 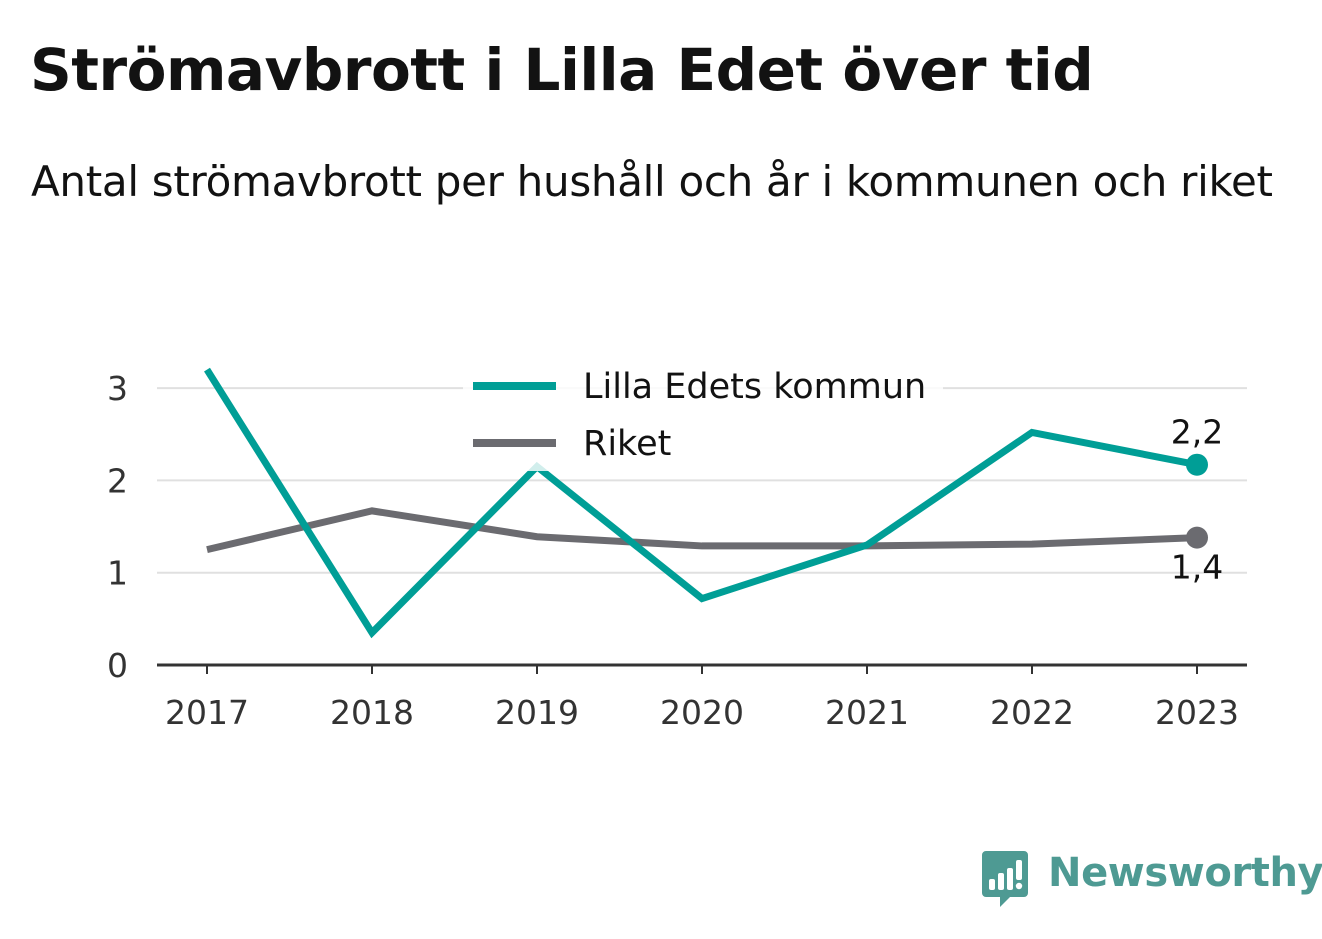 What do you see at coordinates (117, 527) in the screenshot?
I see `y-axis-ticks: 0 1 2 3` at bounding box center [117, 527].